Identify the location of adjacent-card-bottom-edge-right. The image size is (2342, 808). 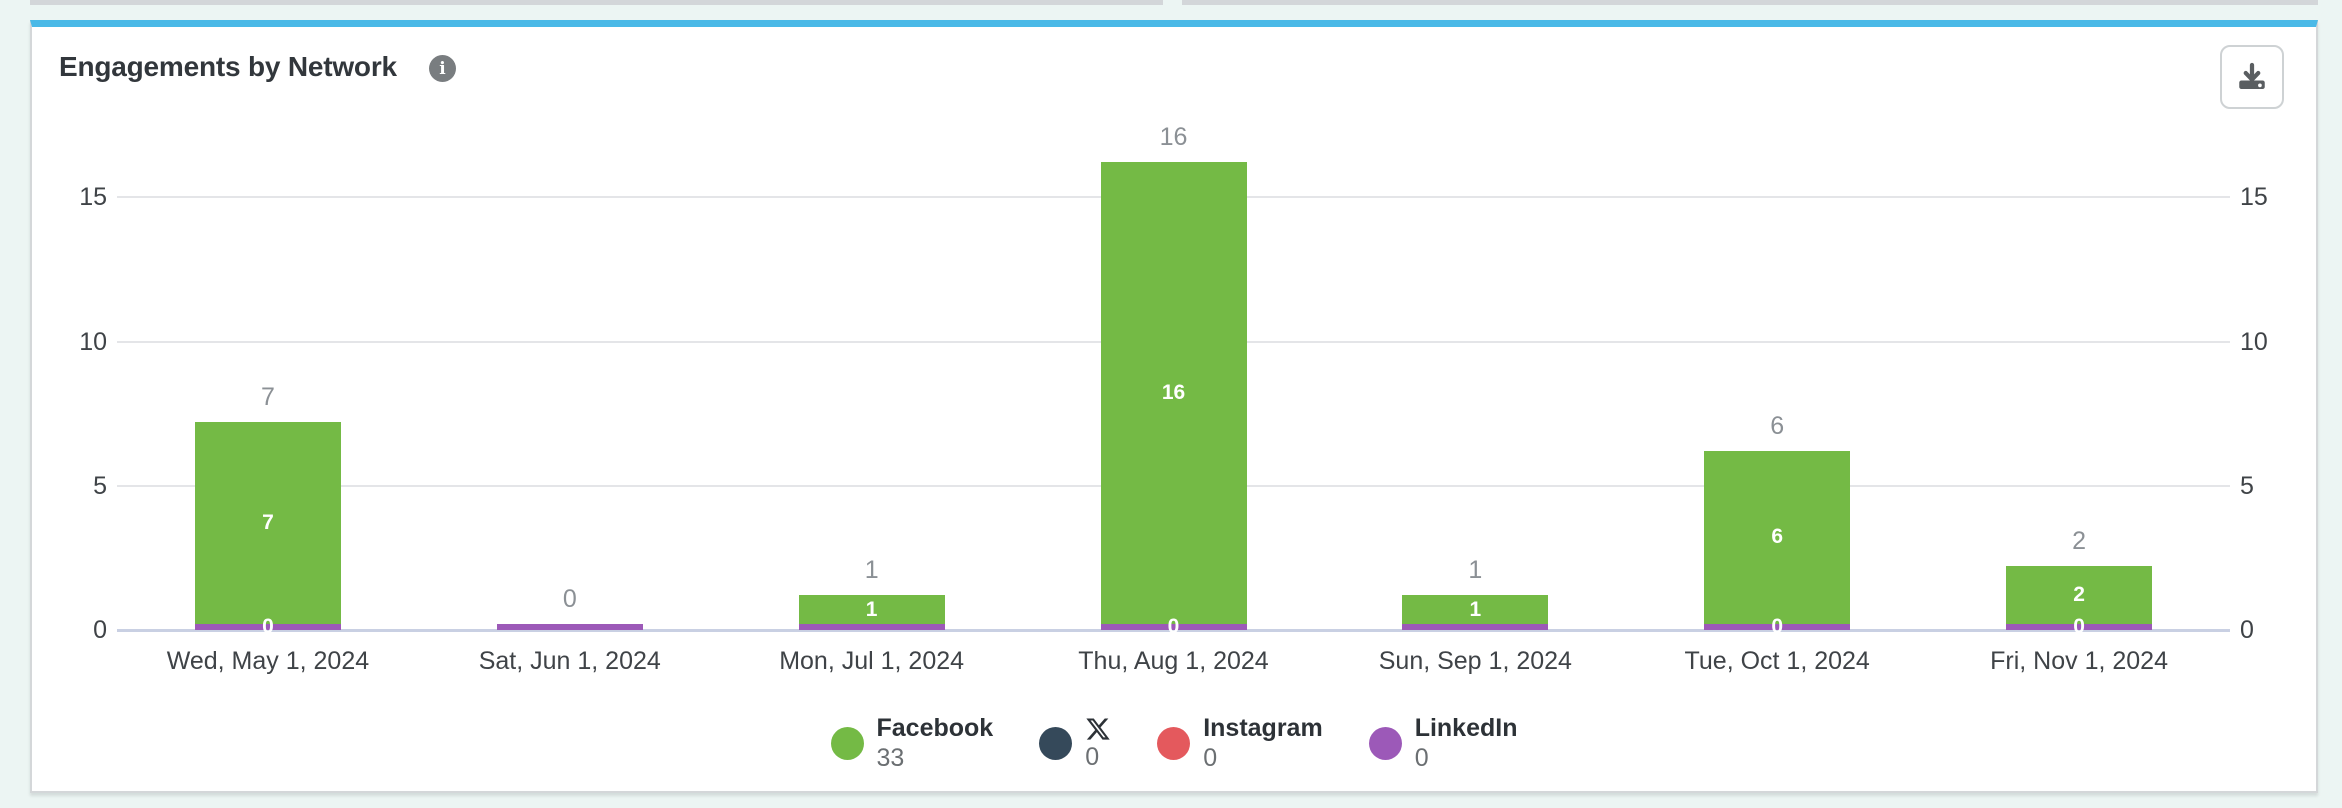
(1750, 2).